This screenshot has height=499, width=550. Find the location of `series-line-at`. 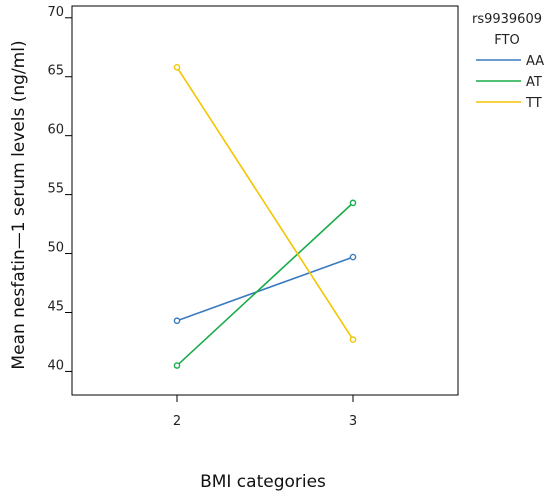

series-line-at is located at coordinates (265, 284).